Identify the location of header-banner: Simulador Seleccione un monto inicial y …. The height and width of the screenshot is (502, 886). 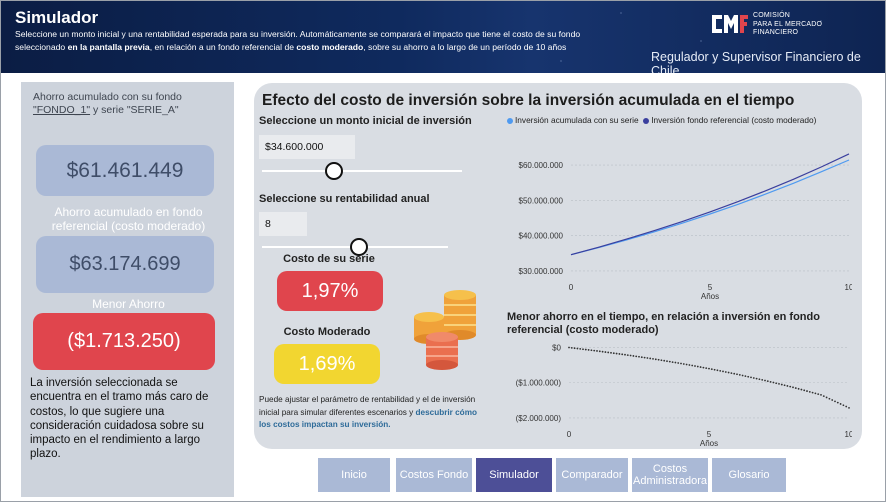
(443, 37).